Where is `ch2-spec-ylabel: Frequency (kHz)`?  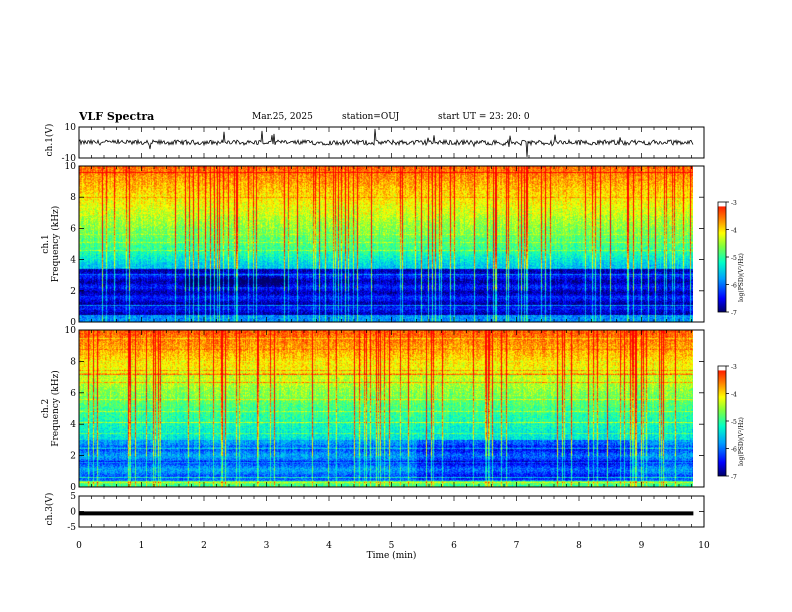 ch2-spec-ylabel: Frequency (kHz) is located at coordinates (55, 408).